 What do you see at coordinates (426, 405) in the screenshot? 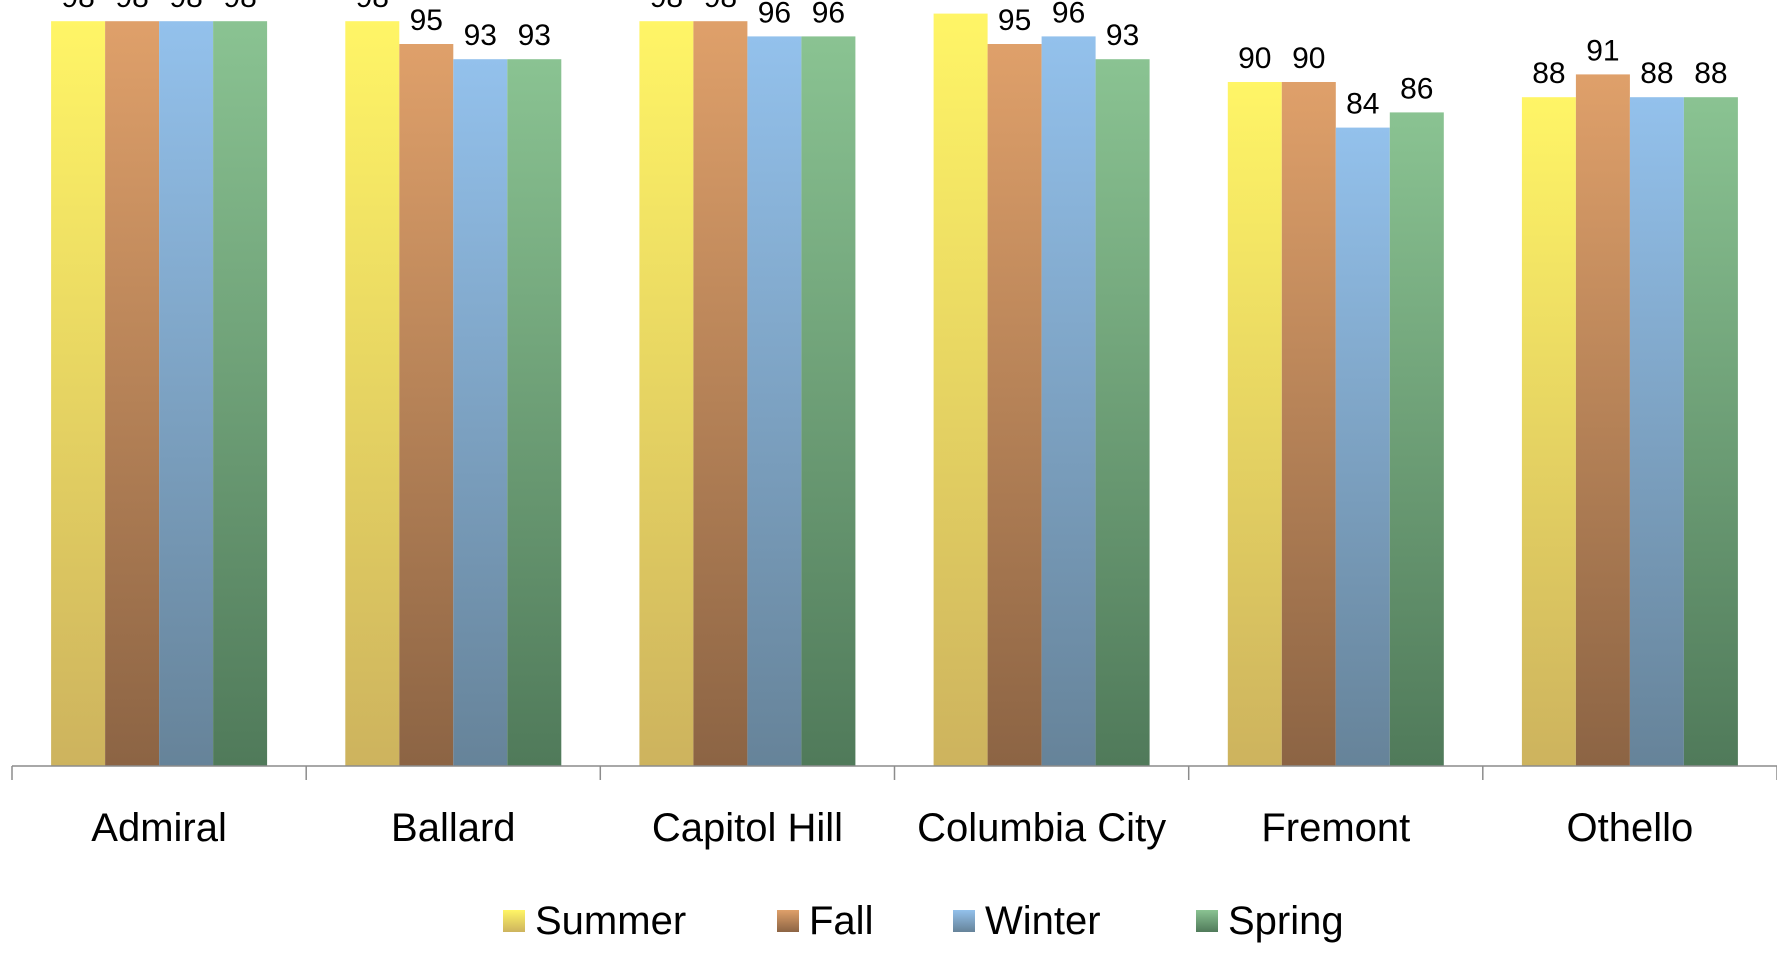
I see `bar-ballard-fall` at bounding box center [426, 405].